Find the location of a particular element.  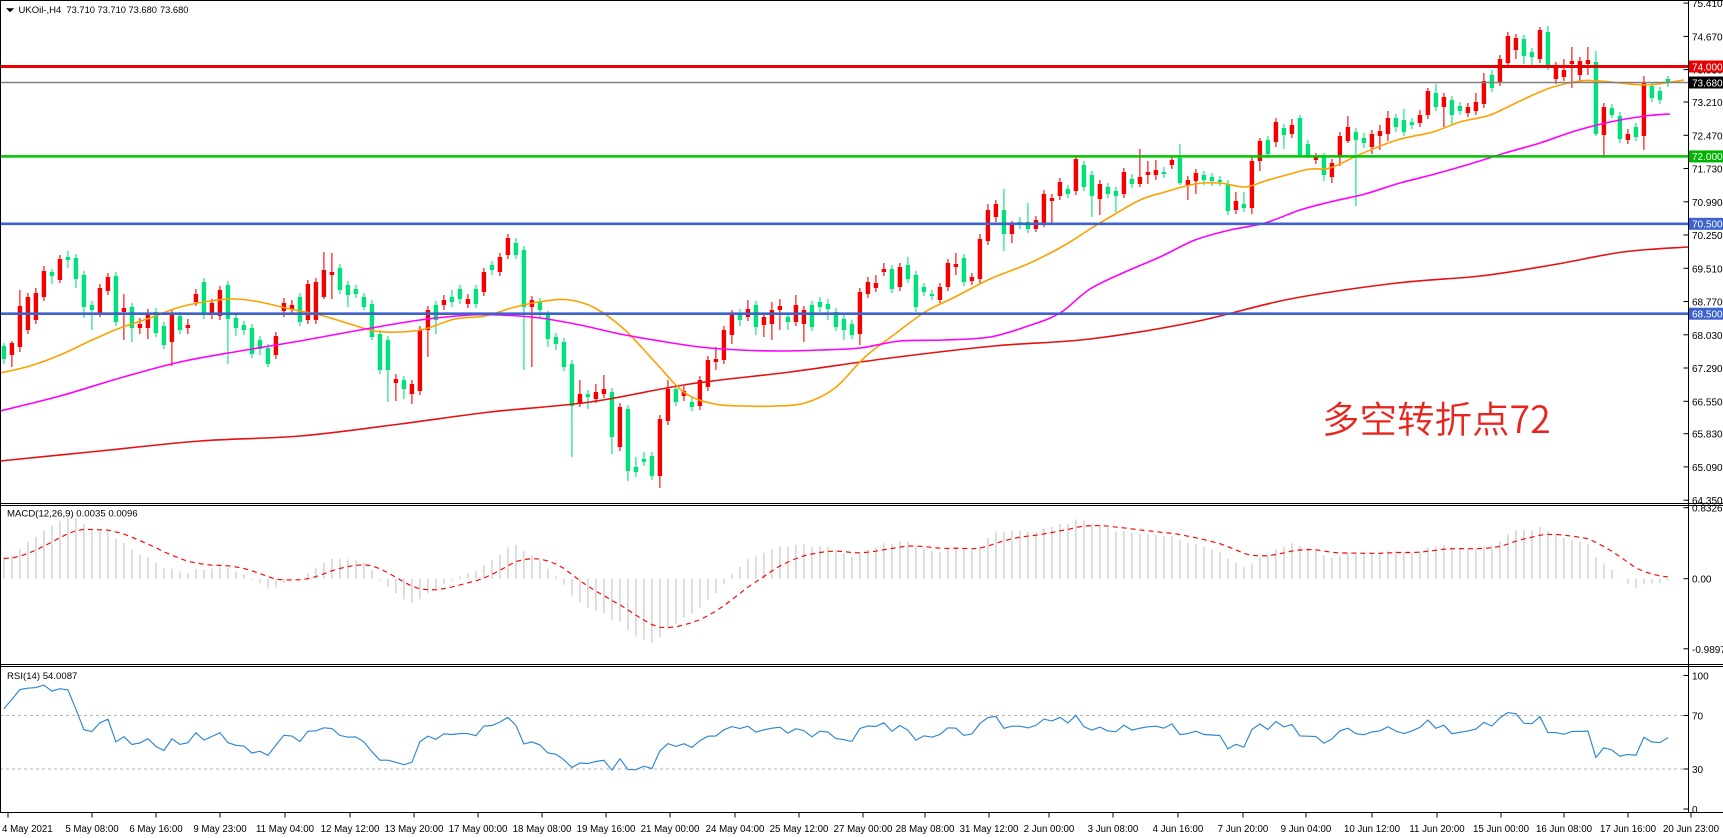

svg-text: 19 May 16:00 is located at coordinates (606, 829).